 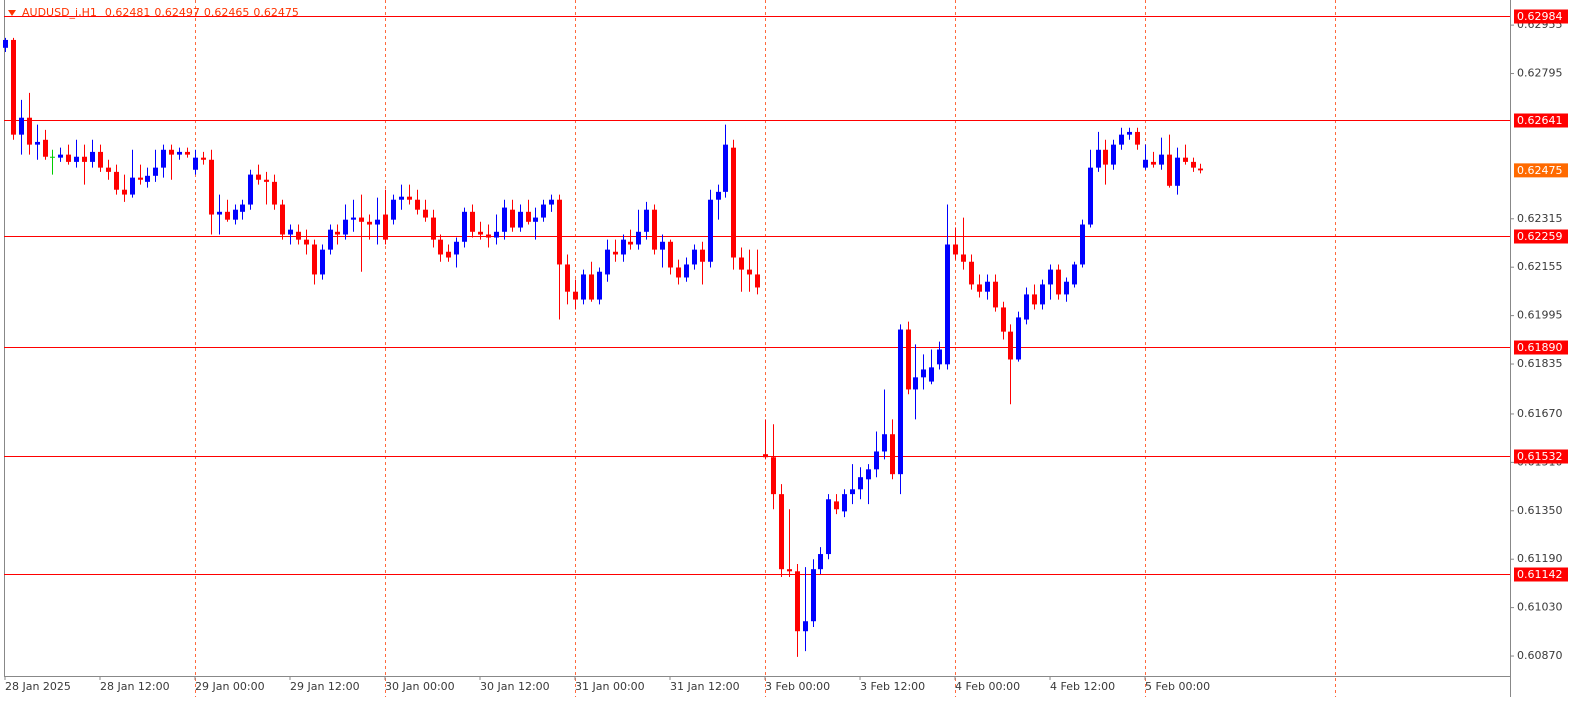 What do you see at coordinates (1540, 315) in the screenshot?
I see `y-tick-label: 0.61995` at bounding box center [1540, 315].